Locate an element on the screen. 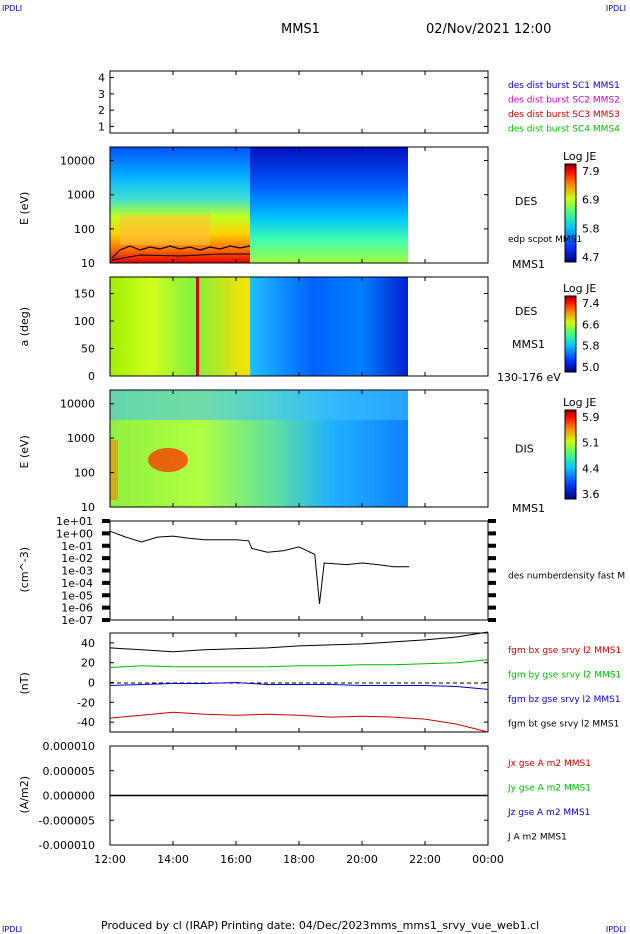  colorbar-dis-energy is located at coordinates (570, 454).